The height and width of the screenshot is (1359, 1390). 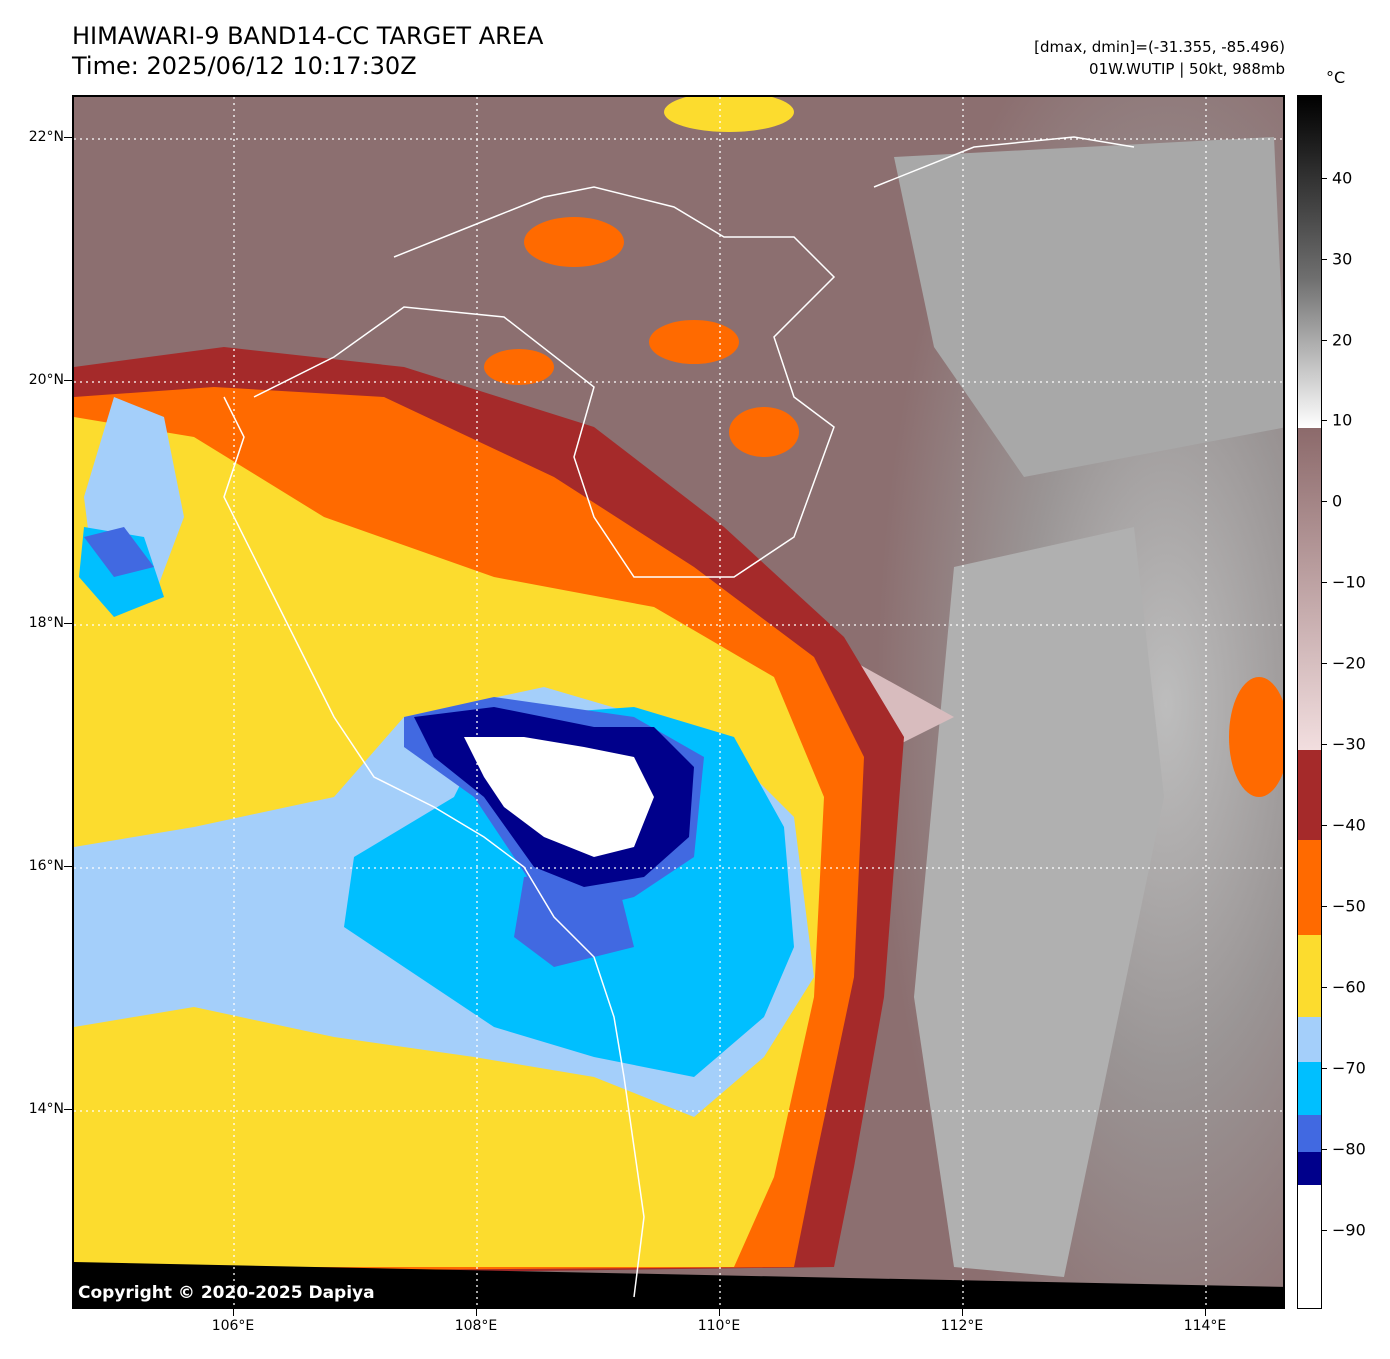 What do you see at coordinates (46, 623) in the screenshot?
I see `lat-tick-label: 18°N` at bounding box center [46, 623].